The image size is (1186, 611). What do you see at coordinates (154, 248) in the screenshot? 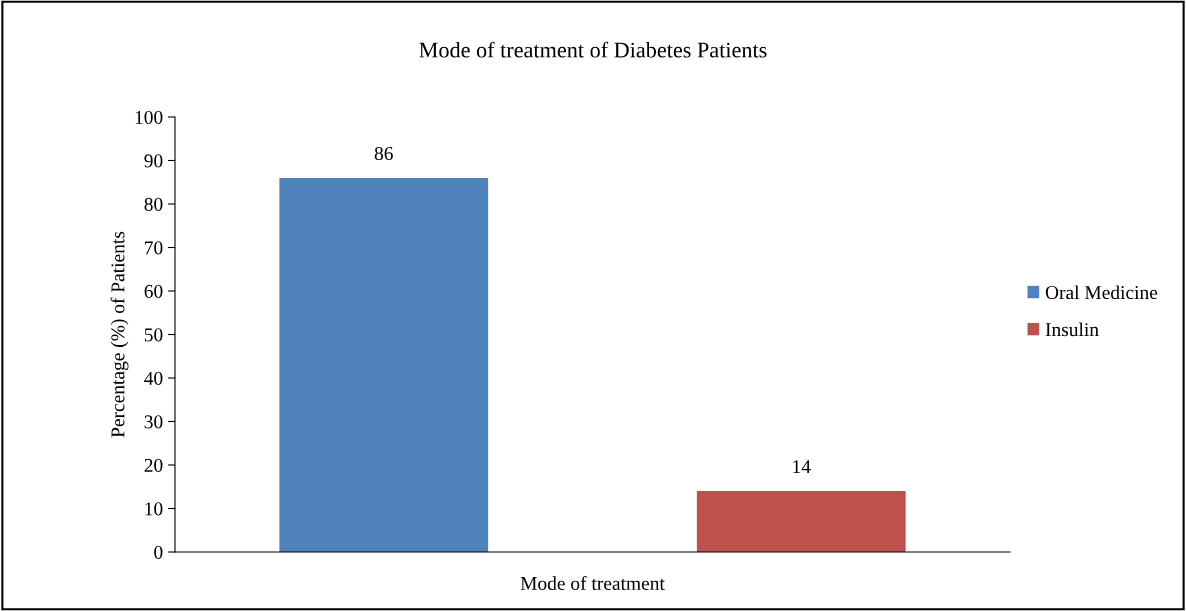
I see `y-tick-label: 70` at bounding box center [154, 248].